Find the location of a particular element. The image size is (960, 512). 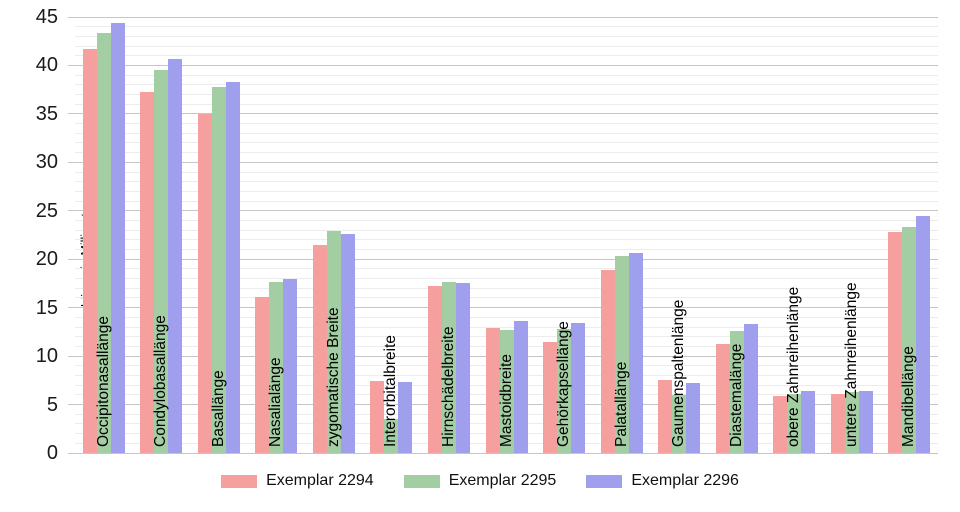

y-tick-label: 45 is located at coordinates (46, 17).